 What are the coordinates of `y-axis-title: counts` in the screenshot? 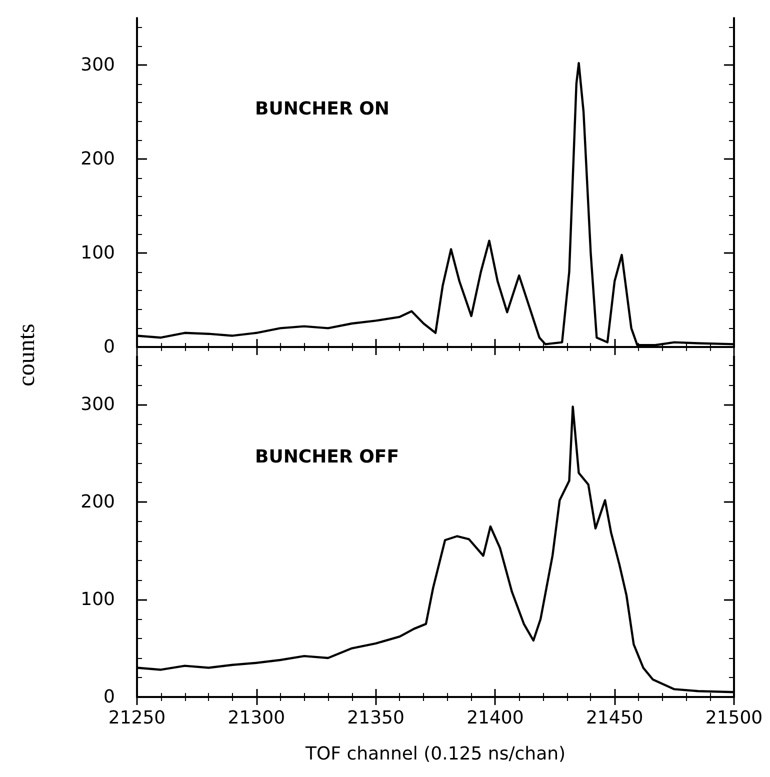 It's located at (28, 355).